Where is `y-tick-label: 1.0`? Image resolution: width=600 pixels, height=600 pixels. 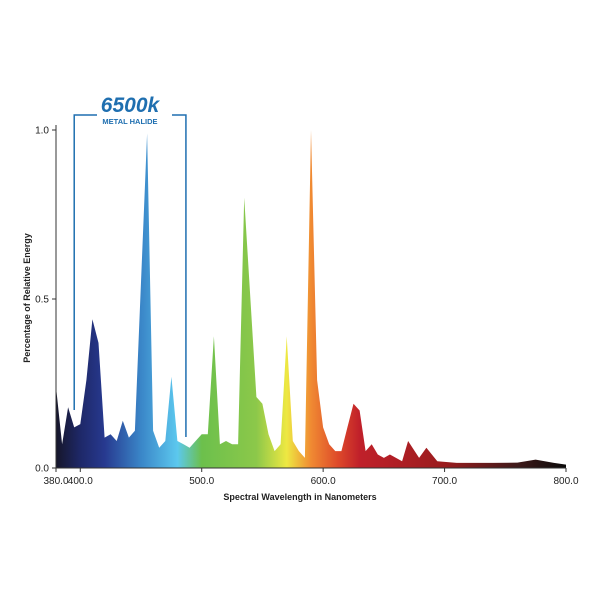
y-tick-label: 1.0 is located at coordinates (42, 131).